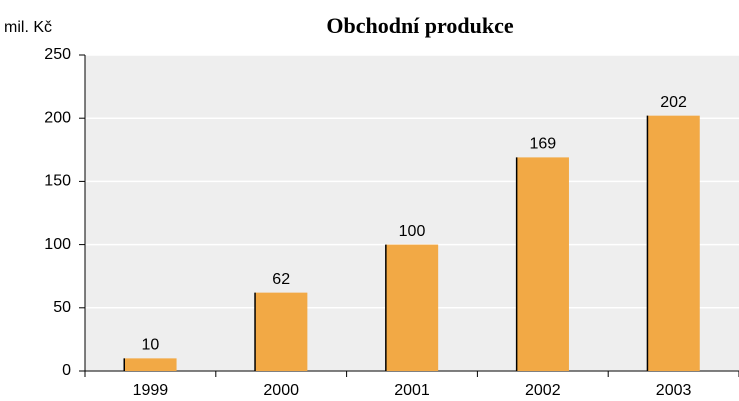  Describe the element at coordinates (62, 307) in the screenshot. I see `y-tick-label: 50` at that location.